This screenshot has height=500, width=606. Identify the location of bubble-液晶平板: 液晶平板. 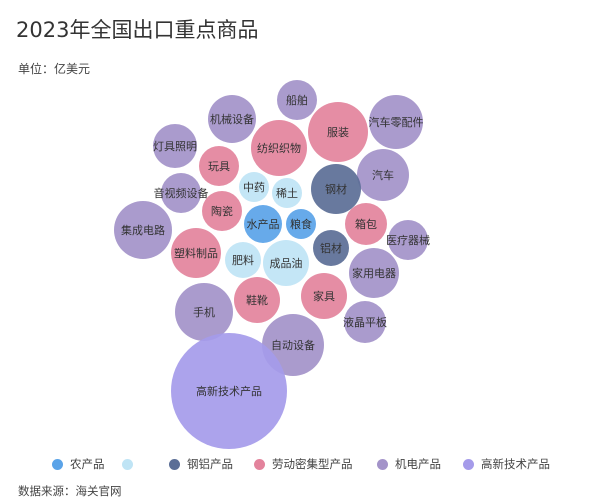
(365, 322).